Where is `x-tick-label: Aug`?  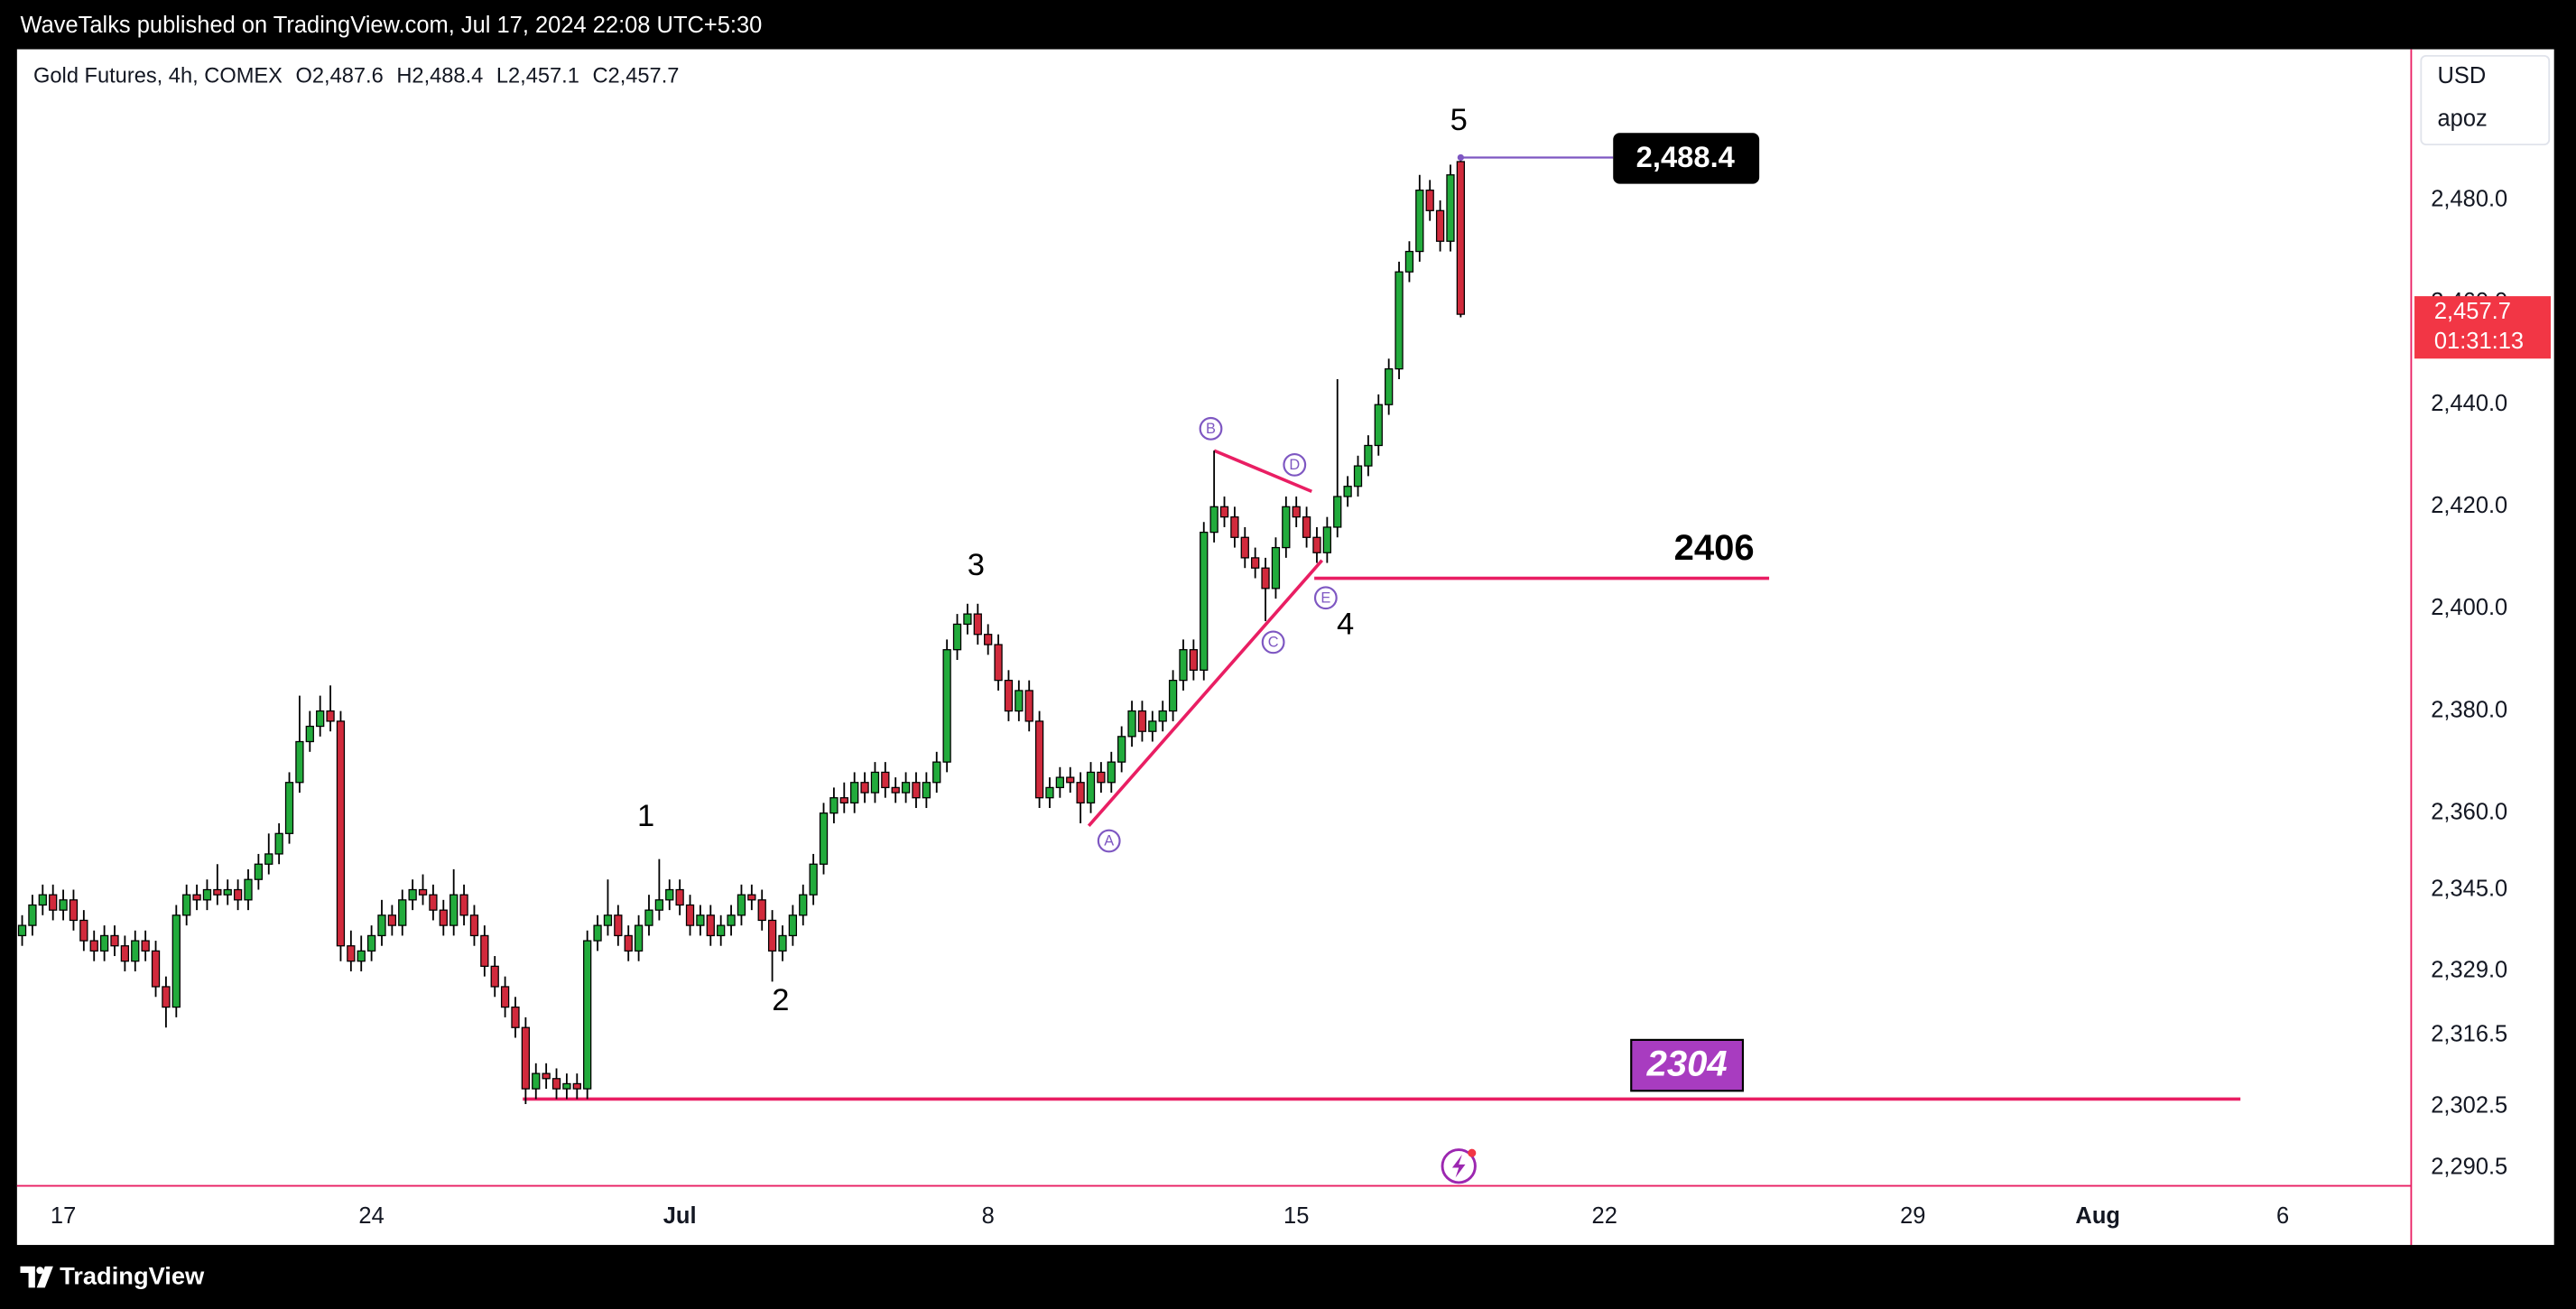
x-tick-label: Aug is located at coordinates (2098, 1216).